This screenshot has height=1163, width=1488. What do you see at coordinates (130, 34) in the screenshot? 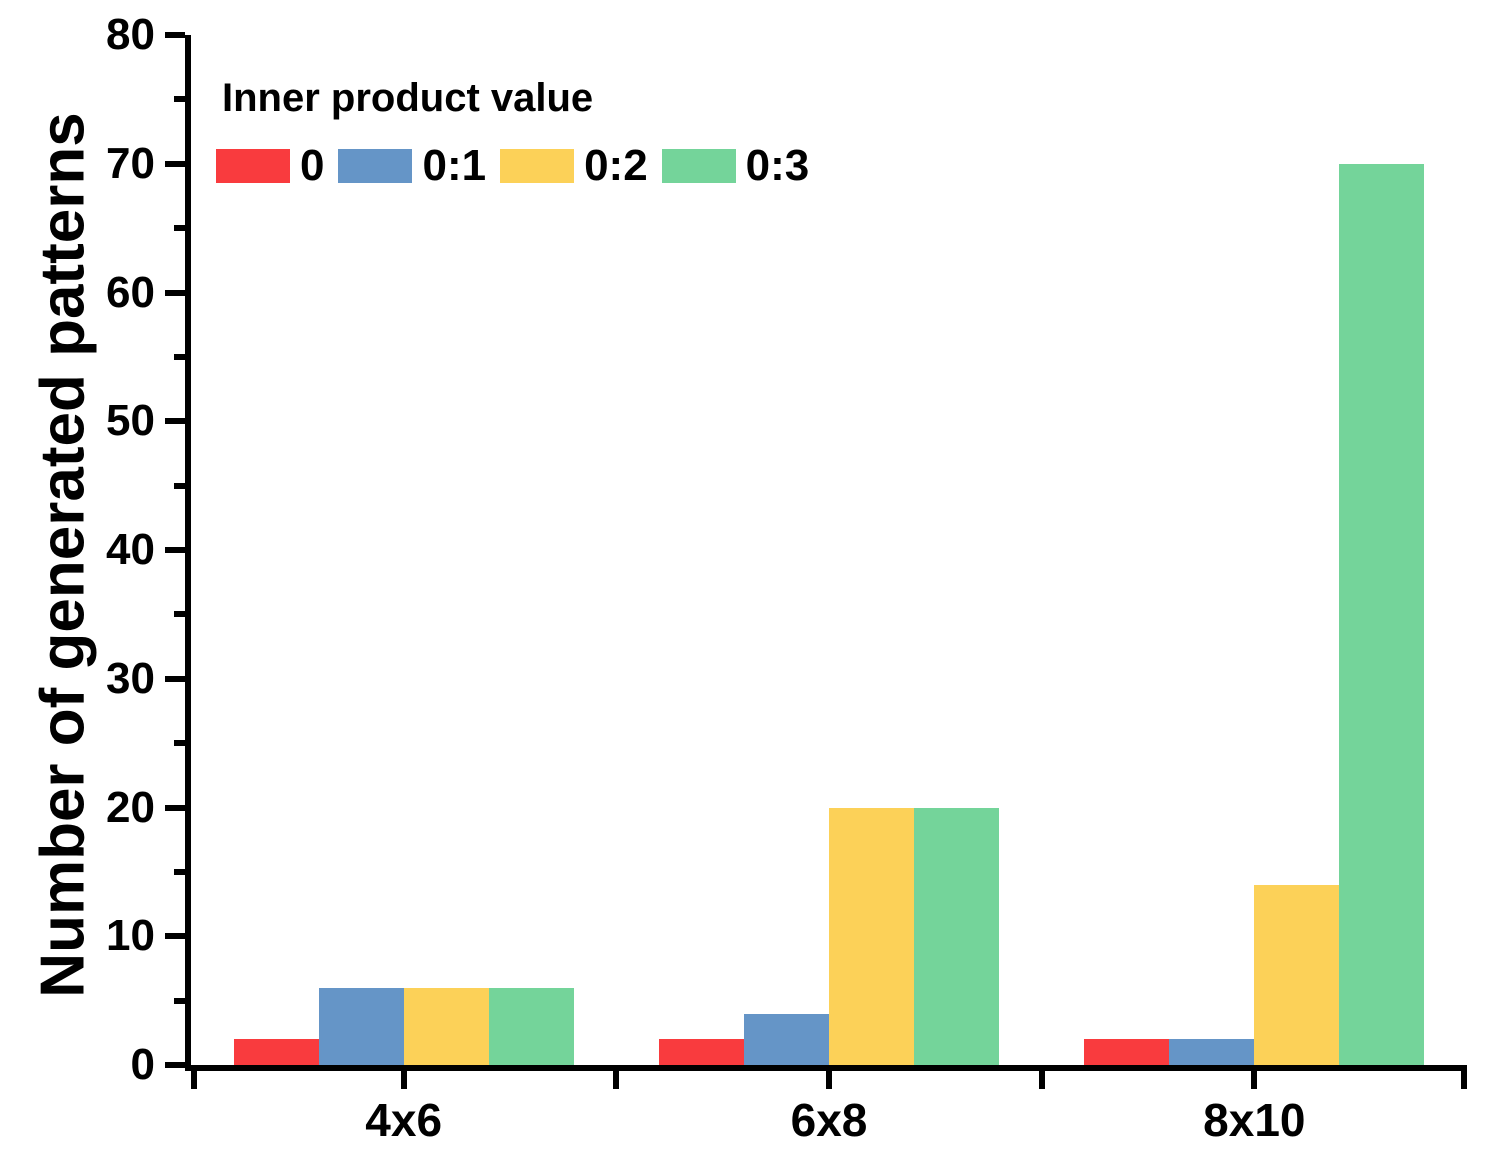
I see `y-axis-tick-label: 80` at bounding box center [130, 34].